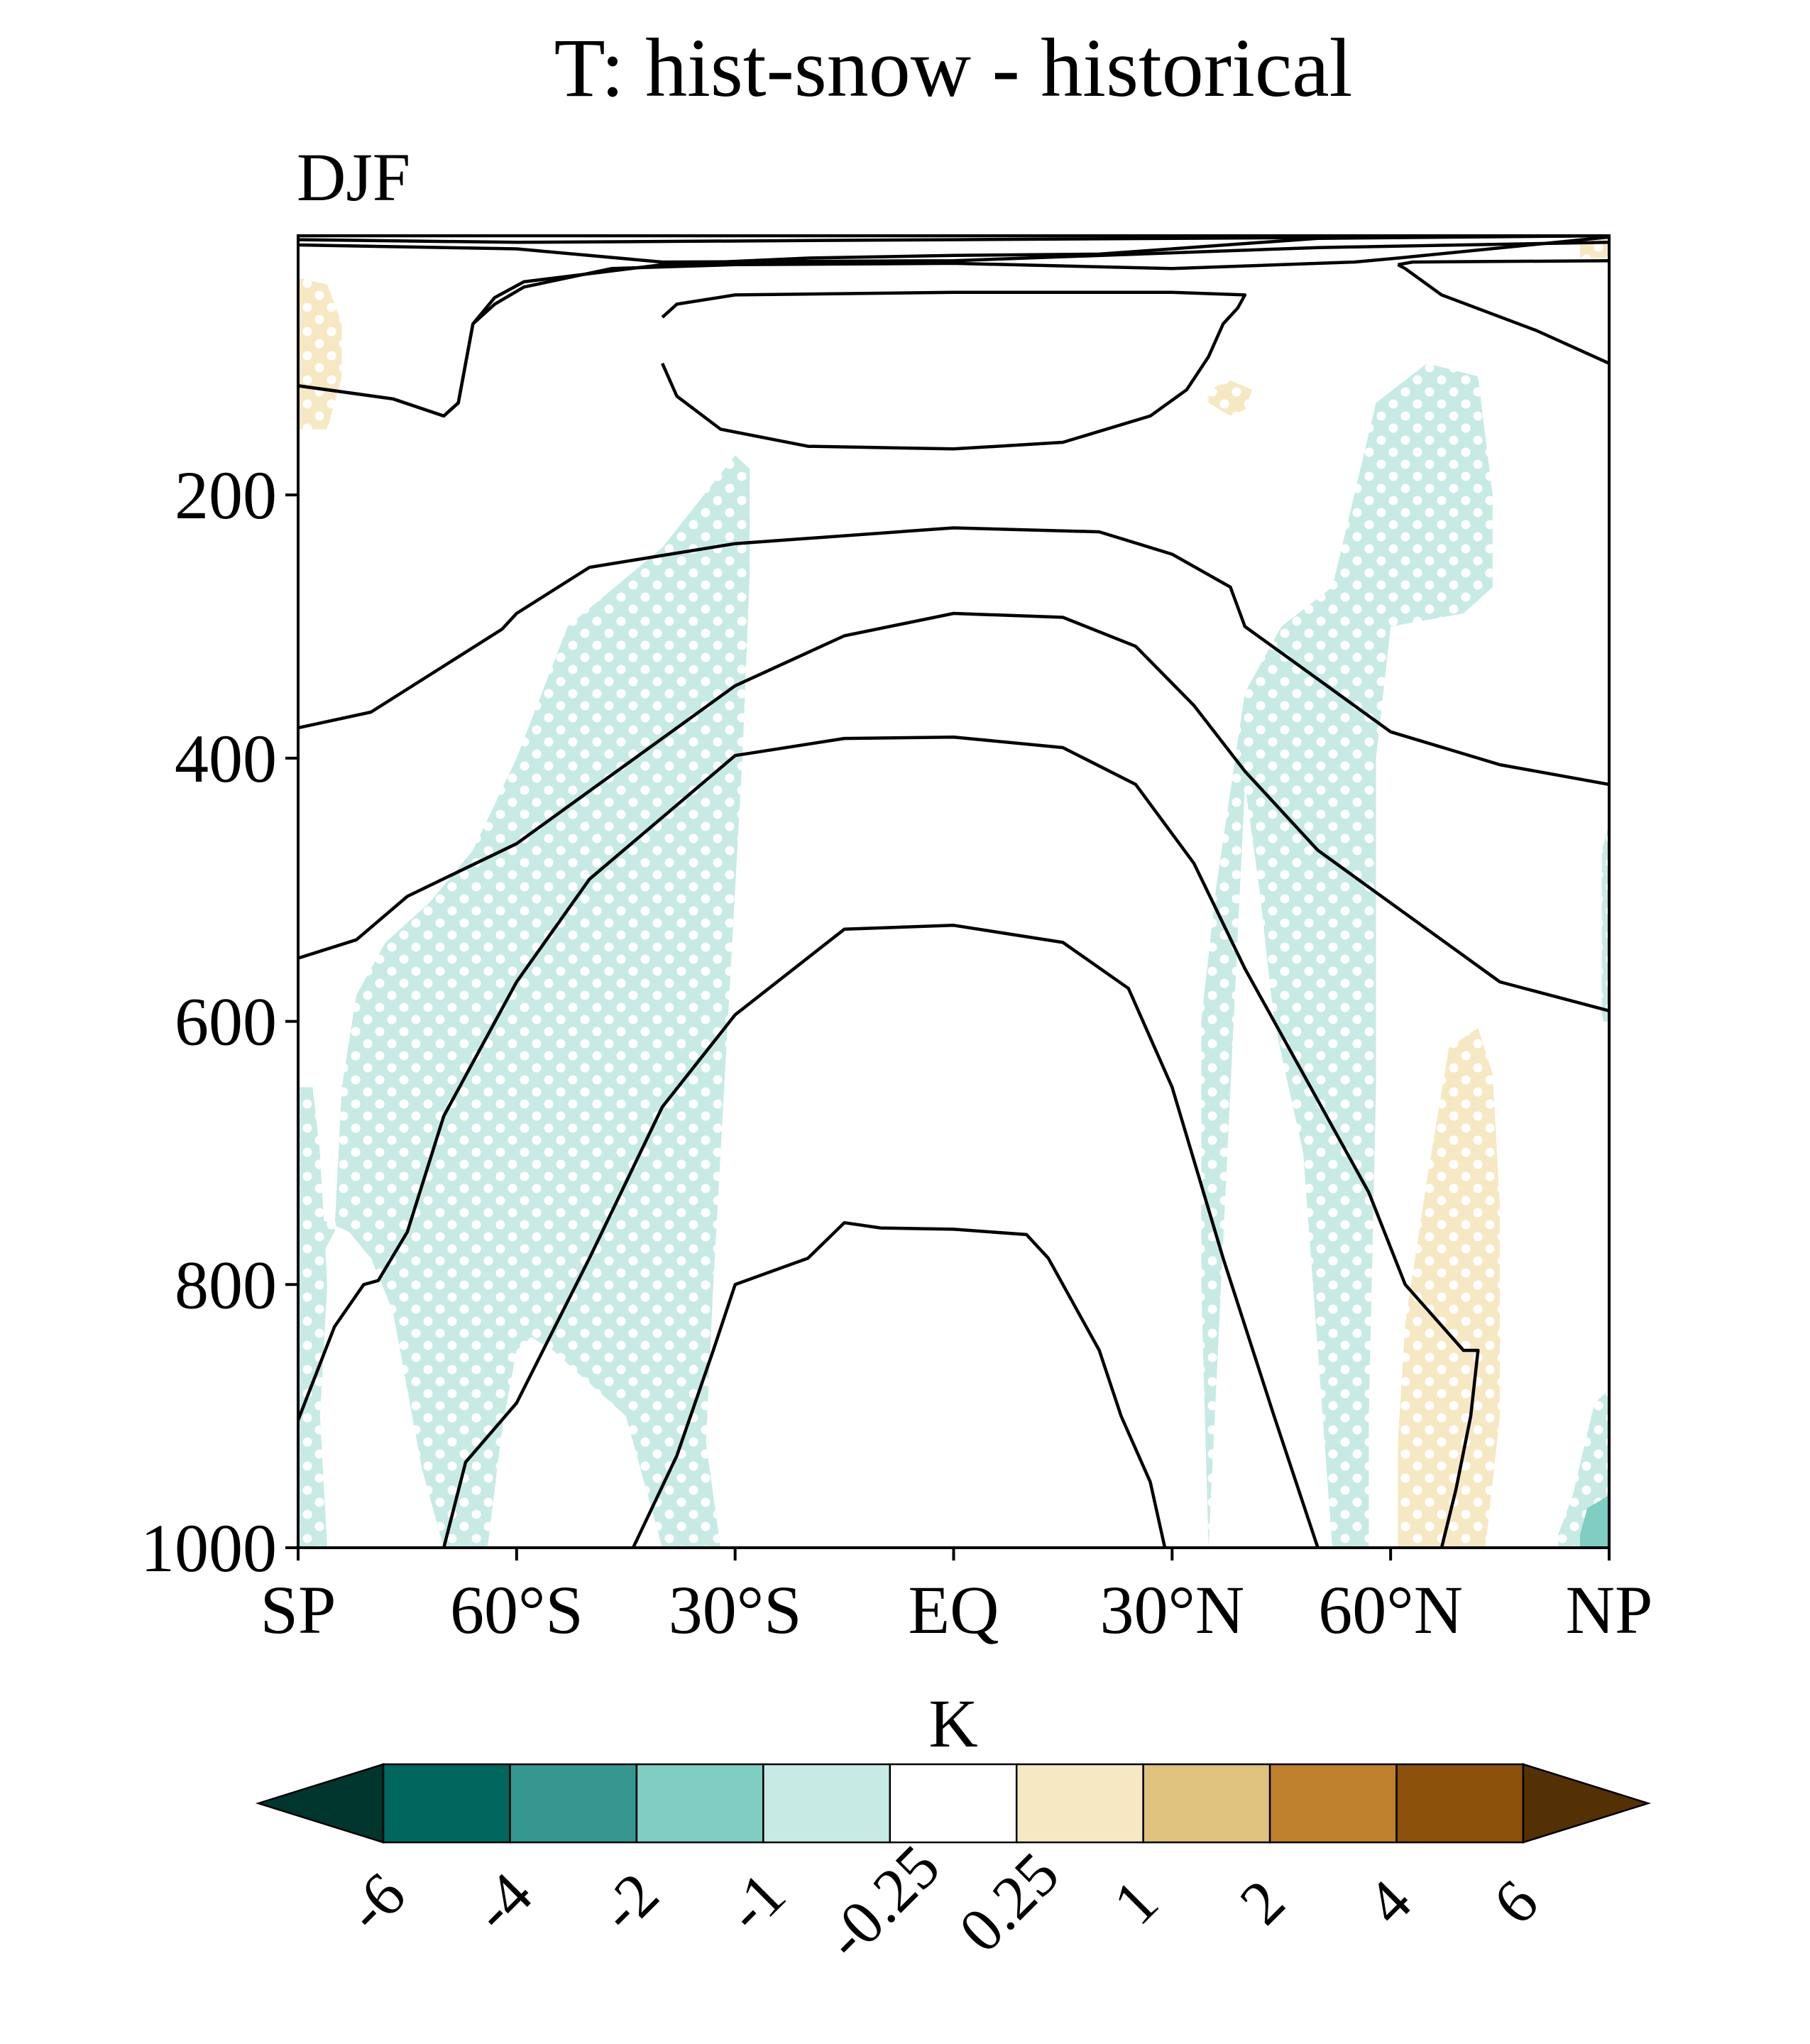  Describe the element at coordinates (503, 1902) in the screenshot. I see `colorbar-tick-label: -4` at that location.